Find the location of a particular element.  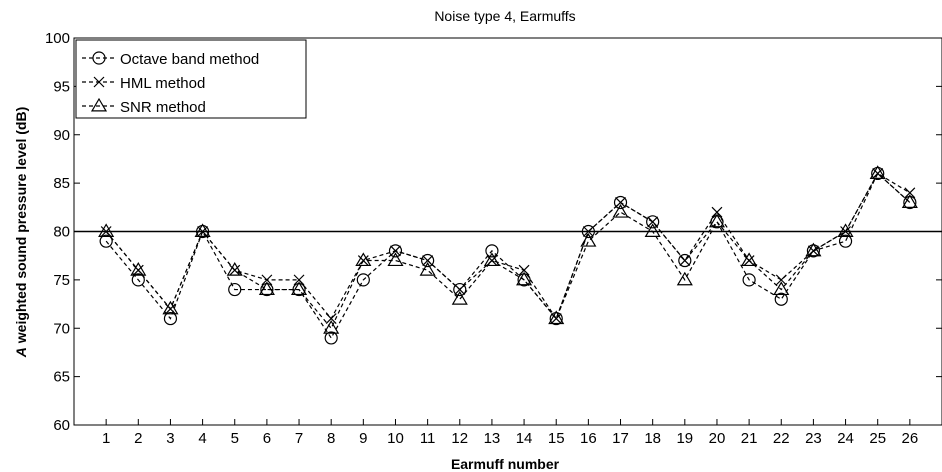

y-tick-label: 70 is located at coordinates (61, 328).